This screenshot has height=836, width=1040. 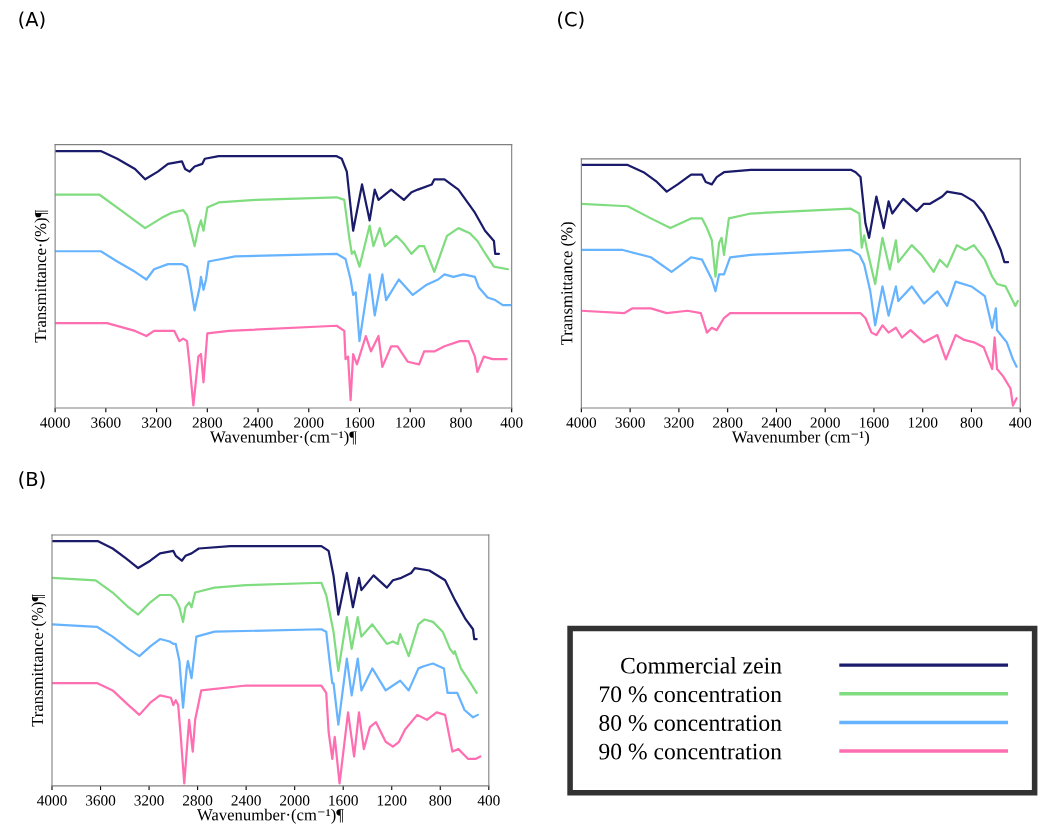 What do you see at coordinates (701, 665) in the screenshot?
I see `text: Commercial zein` at bounding box center [701, 665].